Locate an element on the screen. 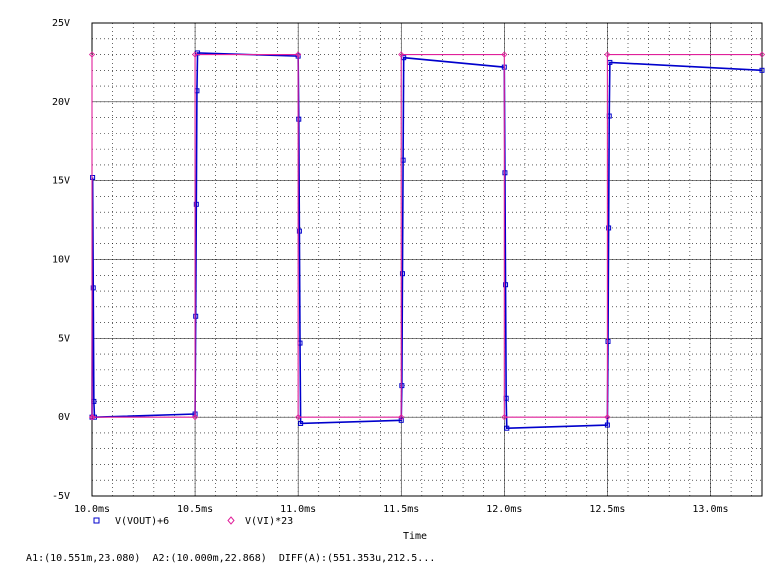 This screenshot has height=573, width=777. y-tick-label: -5V is located at coordinates (61, 496).